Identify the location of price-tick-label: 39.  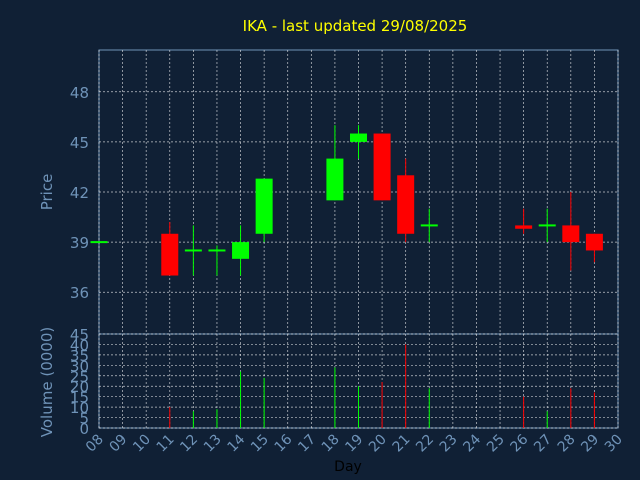
(79, 243).